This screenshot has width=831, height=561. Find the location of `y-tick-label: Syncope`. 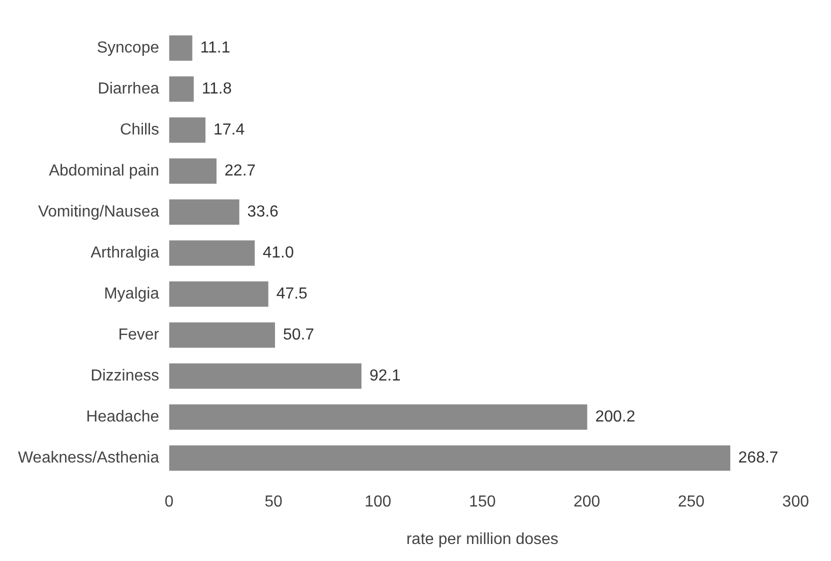

y-tick-label: Syncope is located at coordinates (128, 48).